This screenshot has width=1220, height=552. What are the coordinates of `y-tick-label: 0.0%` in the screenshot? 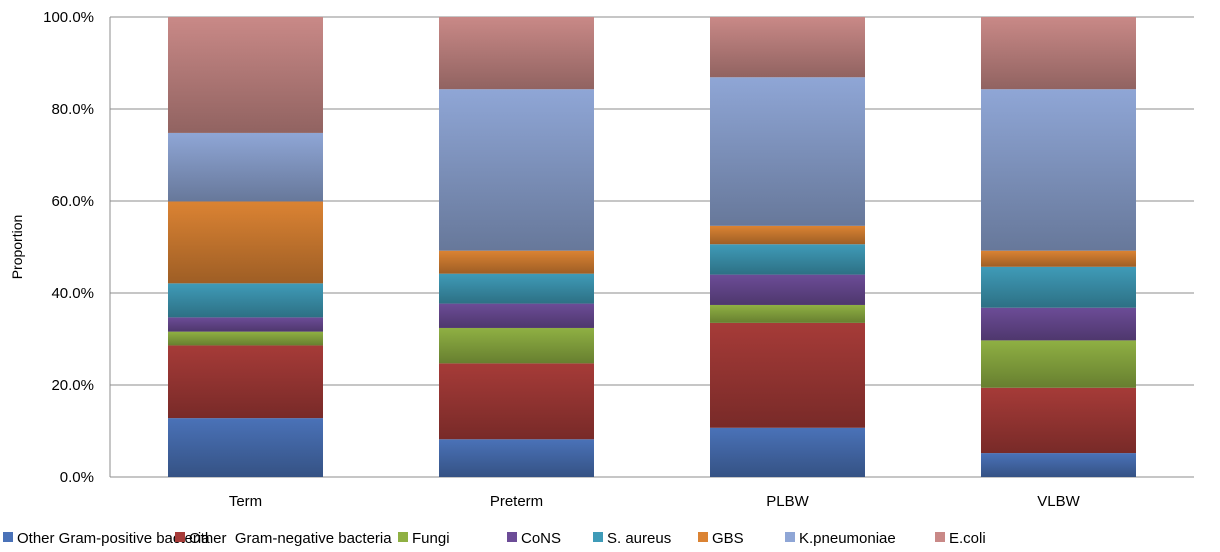 It's located at (77, 477).